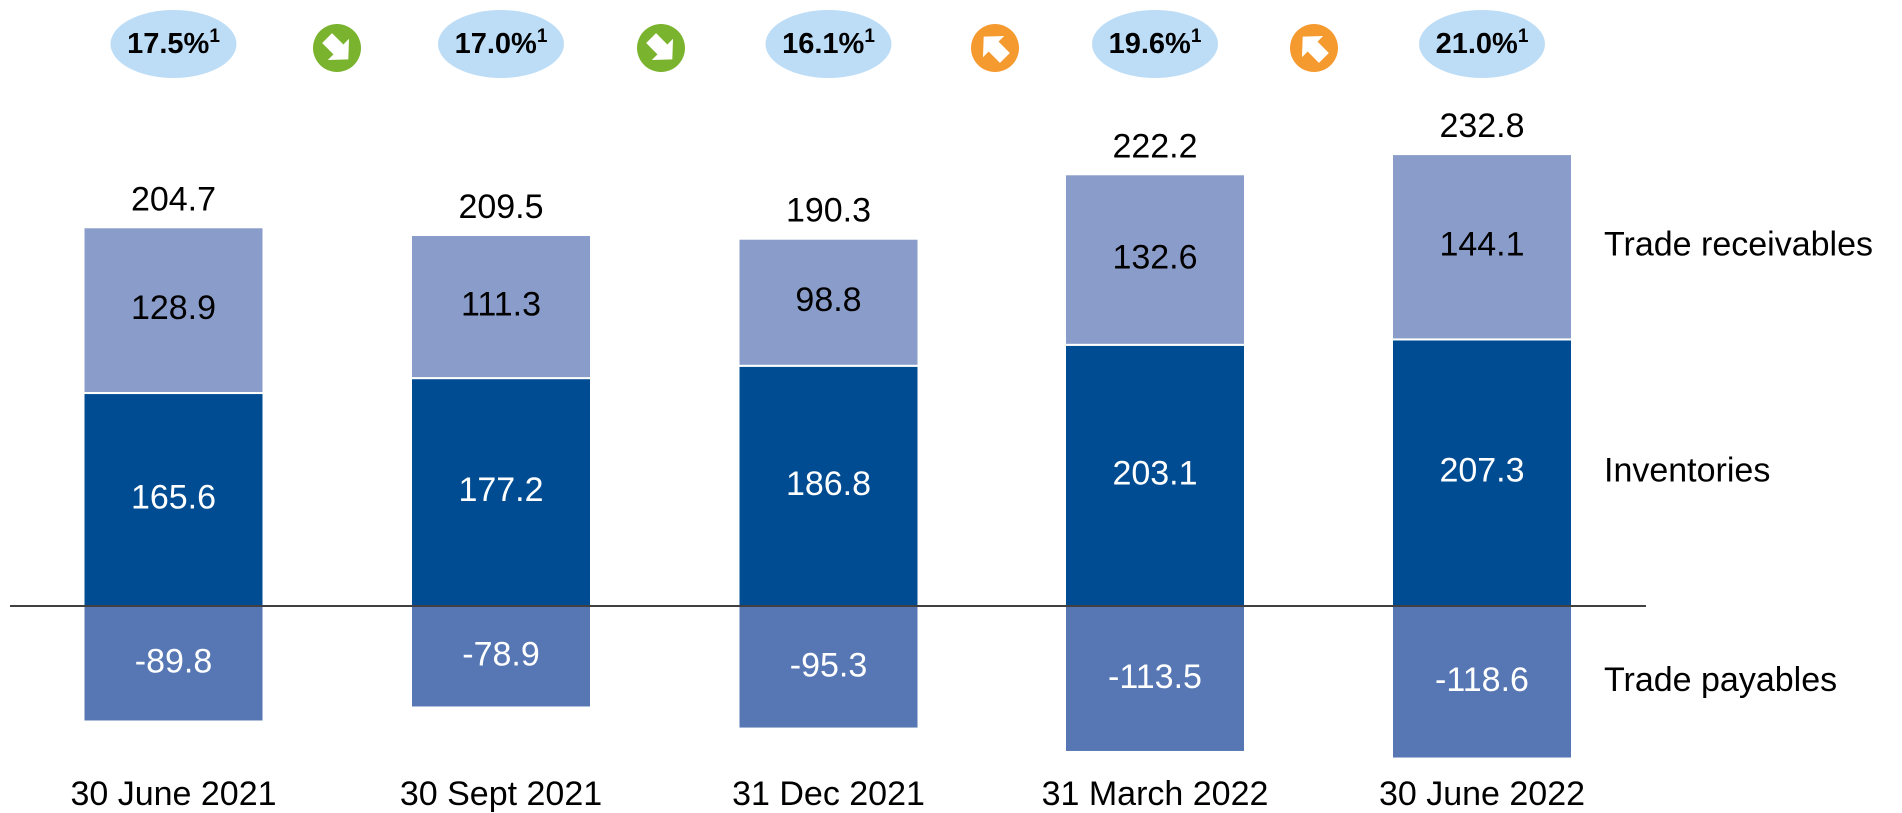  Describe the element at coordinates (1687, 471) in the screenshot. I see `legend-label: Inventories` at that location.